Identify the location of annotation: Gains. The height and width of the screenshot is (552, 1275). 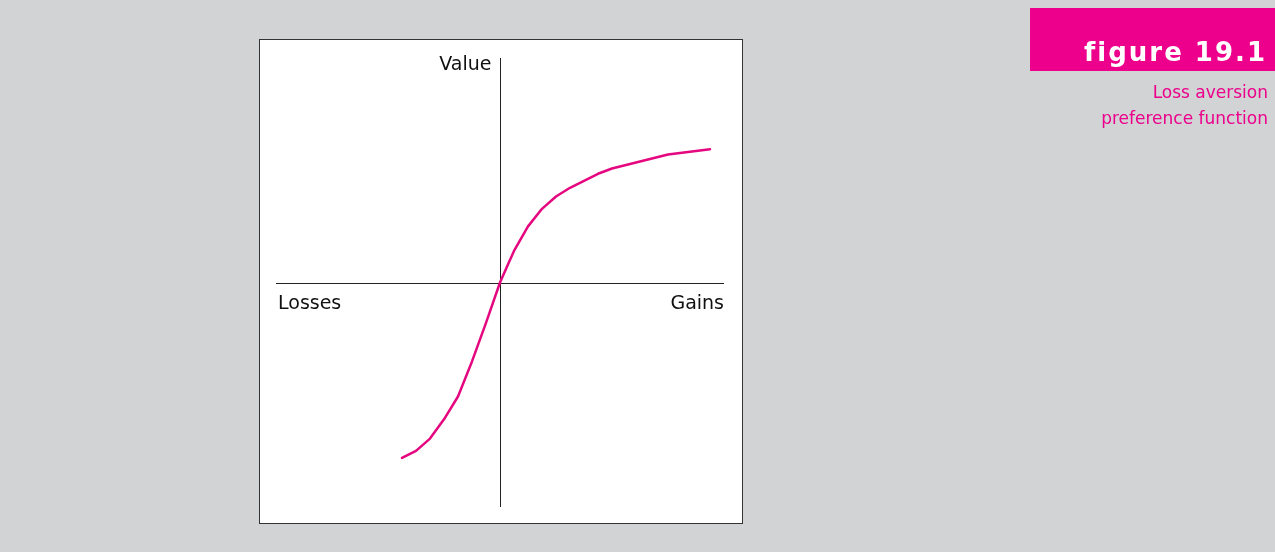
(697, 301).